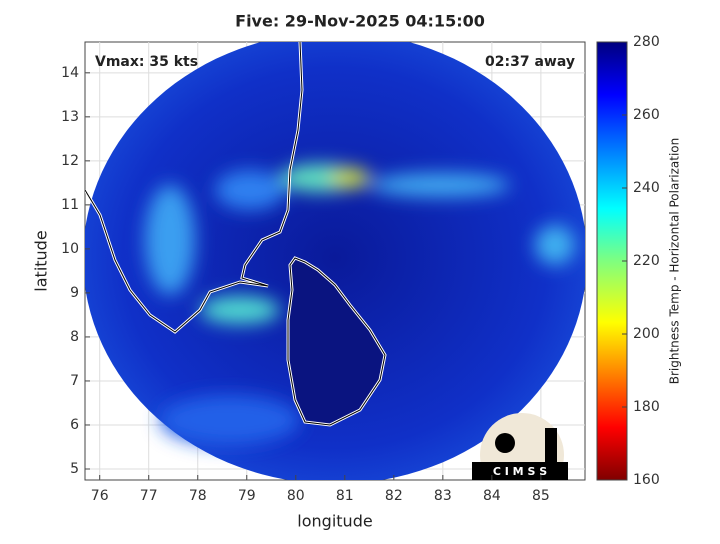 The width and height of the screenshot is (720, 544). What do you see at coordinates (70, 117) in the screenshot?
I see `y-tick-label: 13` at bounding box center [70, 117].